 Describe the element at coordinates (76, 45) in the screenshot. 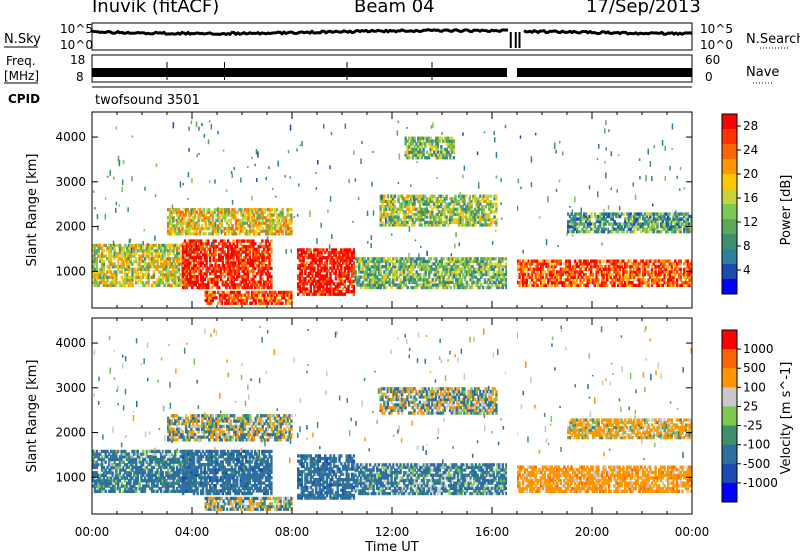

I see `nsky-tick-bottom: 10^0` at that location.